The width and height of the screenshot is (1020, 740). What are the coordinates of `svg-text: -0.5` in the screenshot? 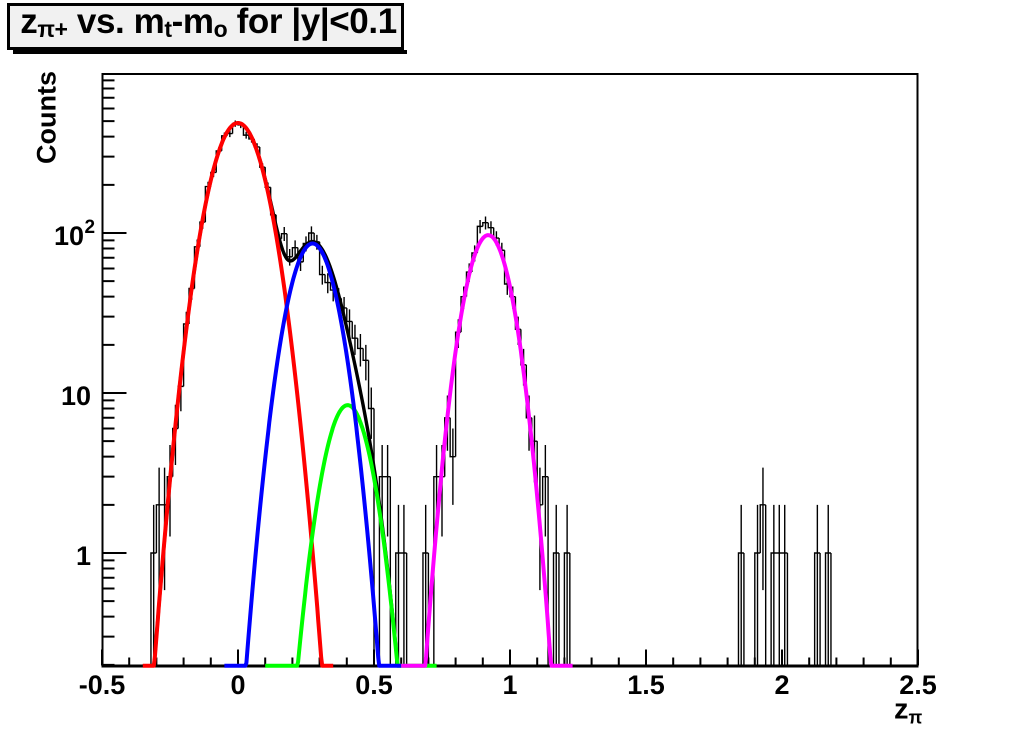 It's located at (102, 685).